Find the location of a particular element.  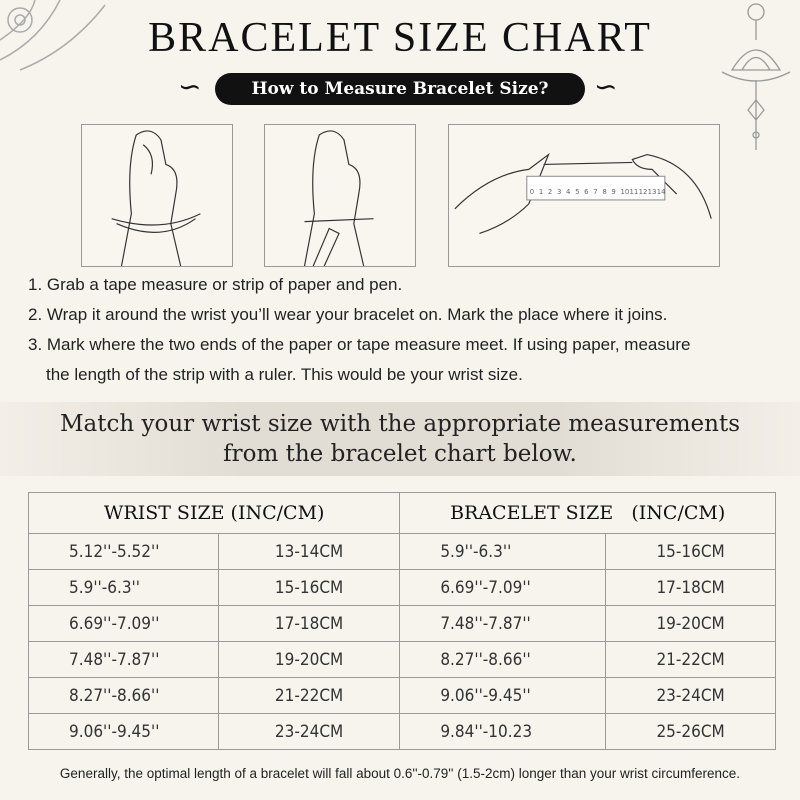

wrist-inches-cell: 5.12''-5.52'' is located at coordinates (123, 551).